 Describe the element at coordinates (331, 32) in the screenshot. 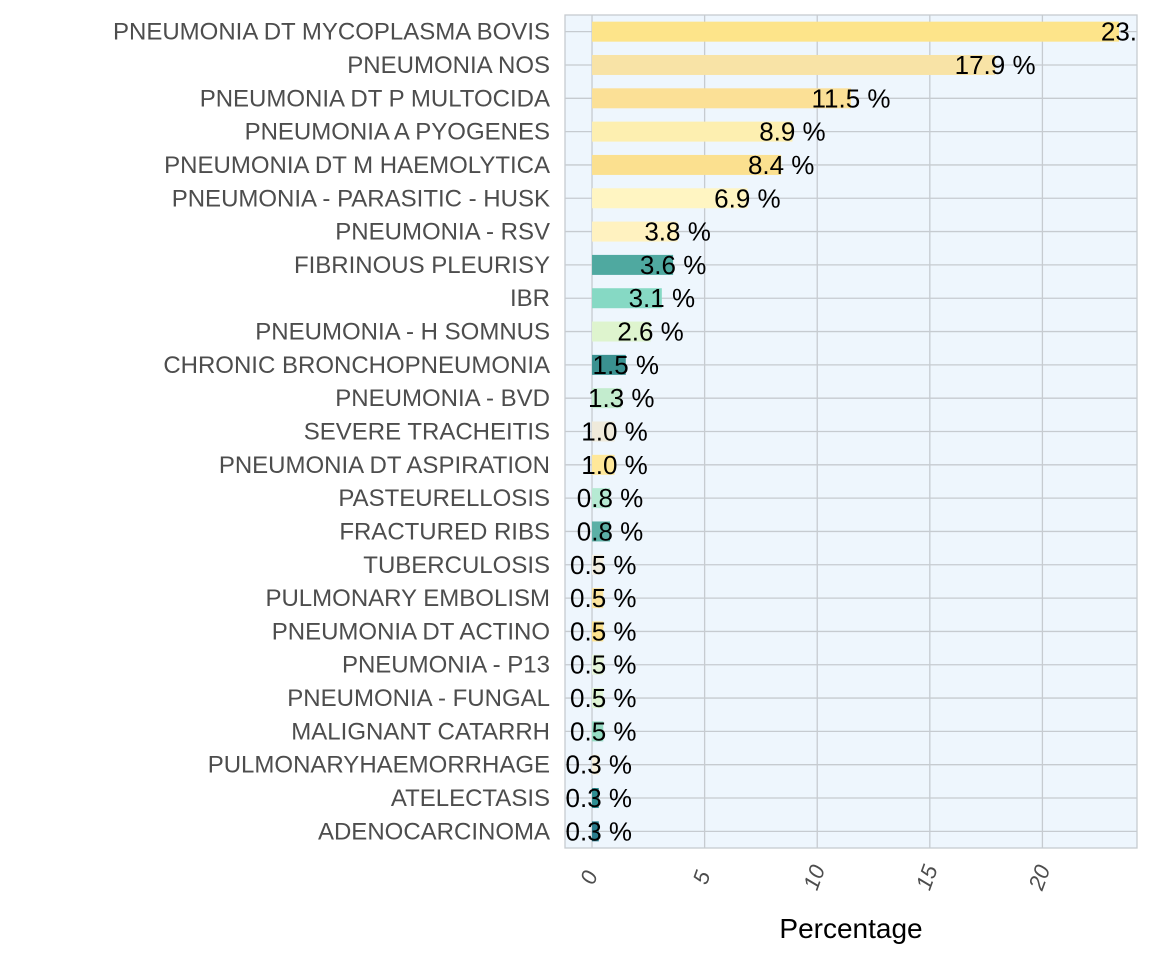

I see `category-label: PNEUMONIA DT MYCOPLASMA BOVIS` at that location.